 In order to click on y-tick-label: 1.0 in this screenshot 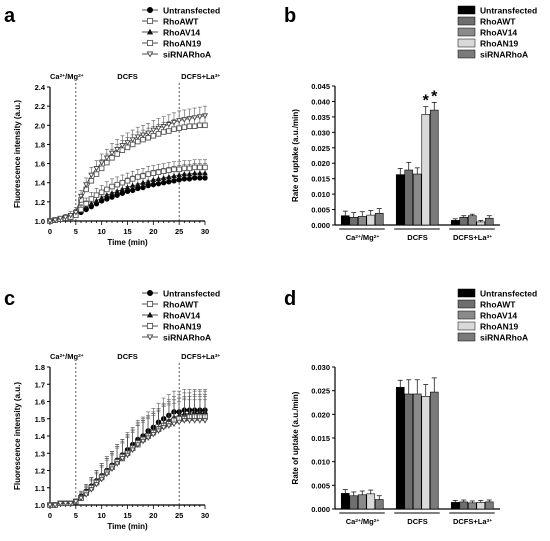, I will do `click(40, 505)`.